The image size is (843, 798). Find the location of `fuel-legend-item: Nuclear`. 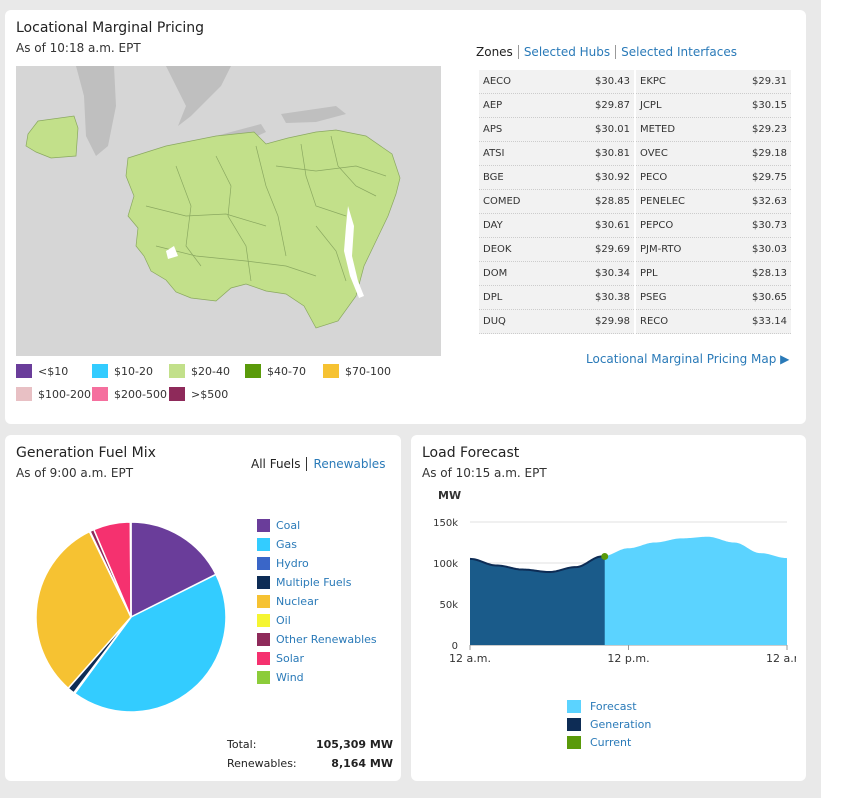

fuel-legend-item: Nuclear is located at coordinates (317, 601).